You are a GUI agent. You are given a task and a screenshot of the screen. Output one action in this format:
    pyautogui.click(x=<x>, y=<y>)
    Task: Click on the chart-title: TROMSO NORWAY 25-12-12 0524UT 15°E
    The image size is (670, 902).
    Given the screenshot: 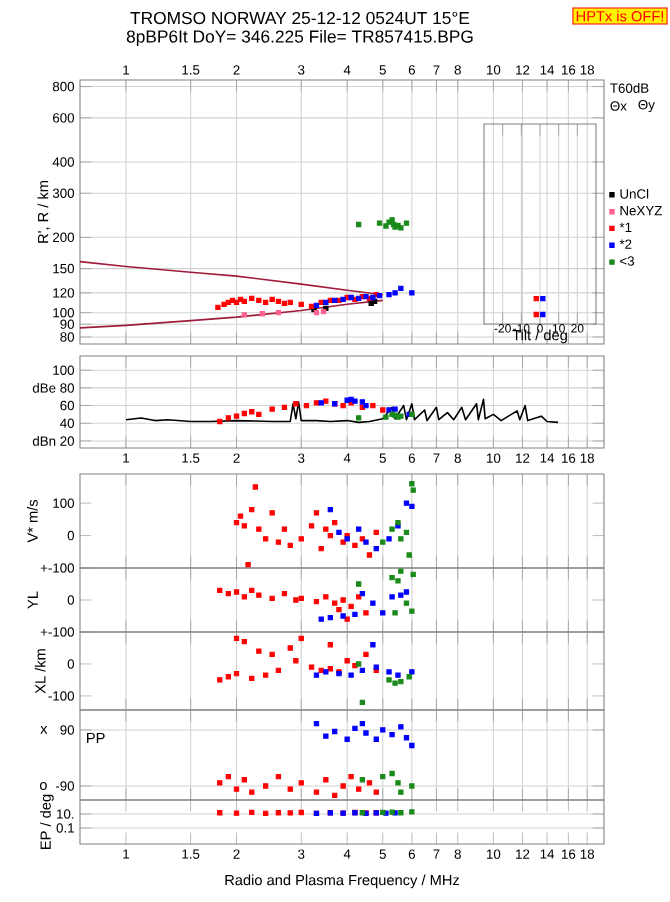 What is the action you would take?
    pyautogui.click(x=299, y=18)
    